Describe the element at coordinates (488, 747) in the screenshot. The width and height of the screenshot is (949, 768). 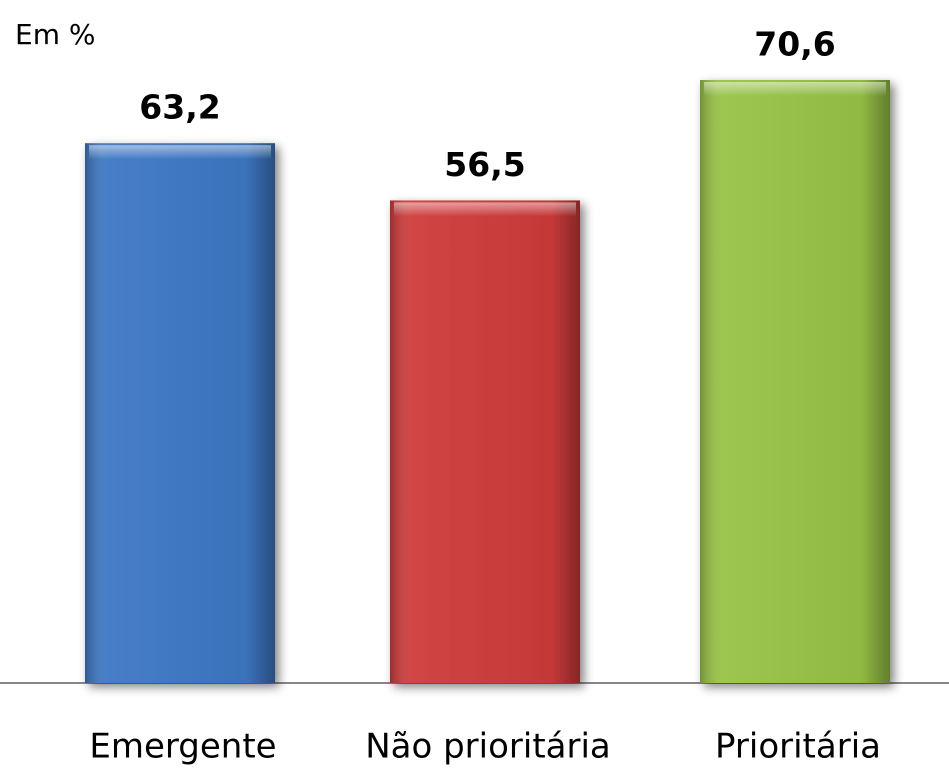
I see `x-tick-label: Não prioritária` at that location.